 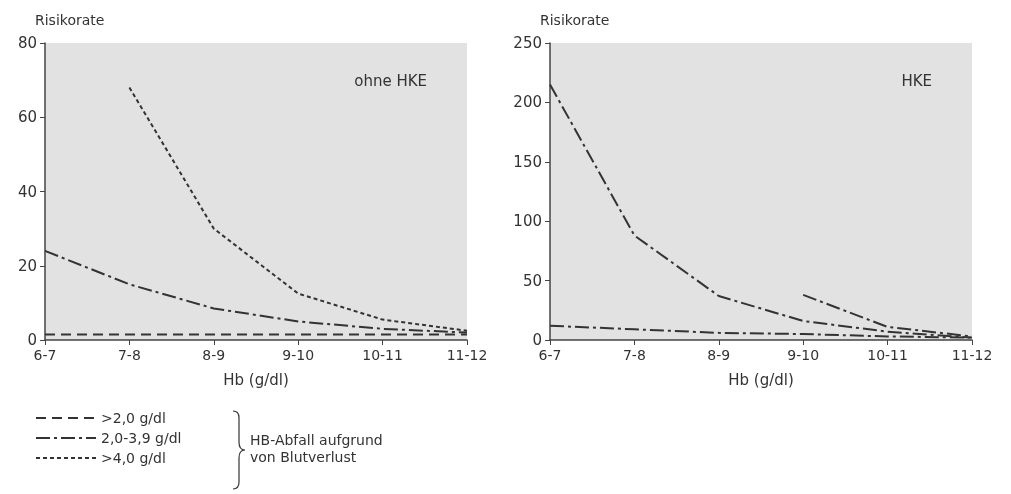 I want to click on annotation: ohne HKE, so click(x=390, y=80).